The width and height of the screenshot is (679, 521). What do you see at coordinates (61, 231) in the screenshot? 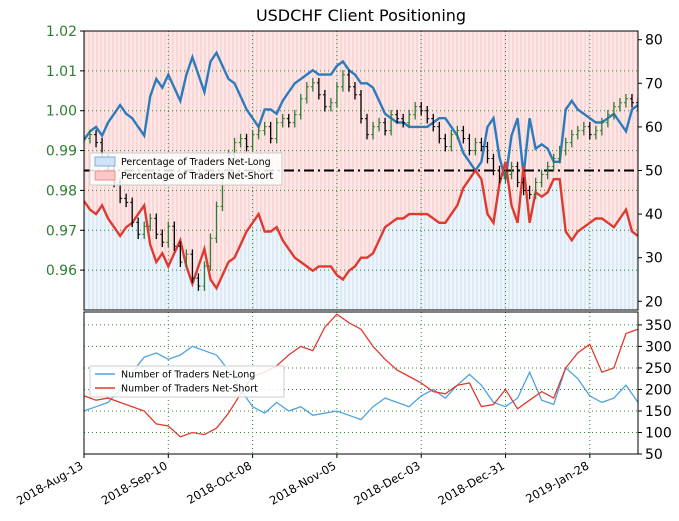
I see `left-tick-label: 0.97` at bounding box center [61, 231].